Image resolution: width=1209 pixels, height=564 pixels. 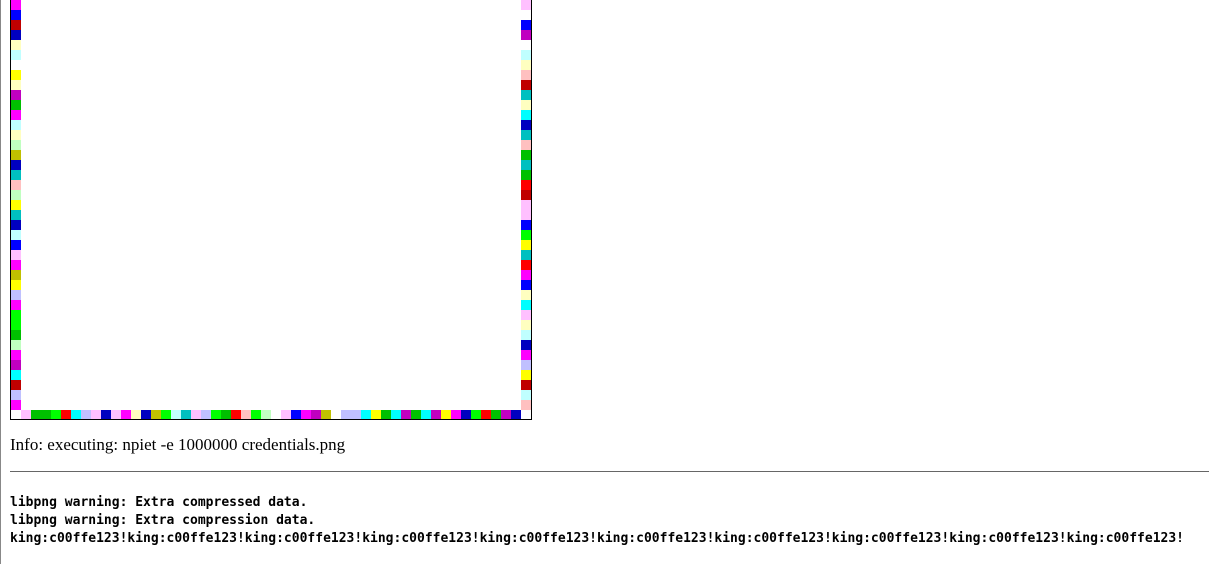 What do you see at coordinates (159, 502) in the screenshot?
I see `output-line: libpng warning: Extra compressed data.` at bounding box center [159, 502].